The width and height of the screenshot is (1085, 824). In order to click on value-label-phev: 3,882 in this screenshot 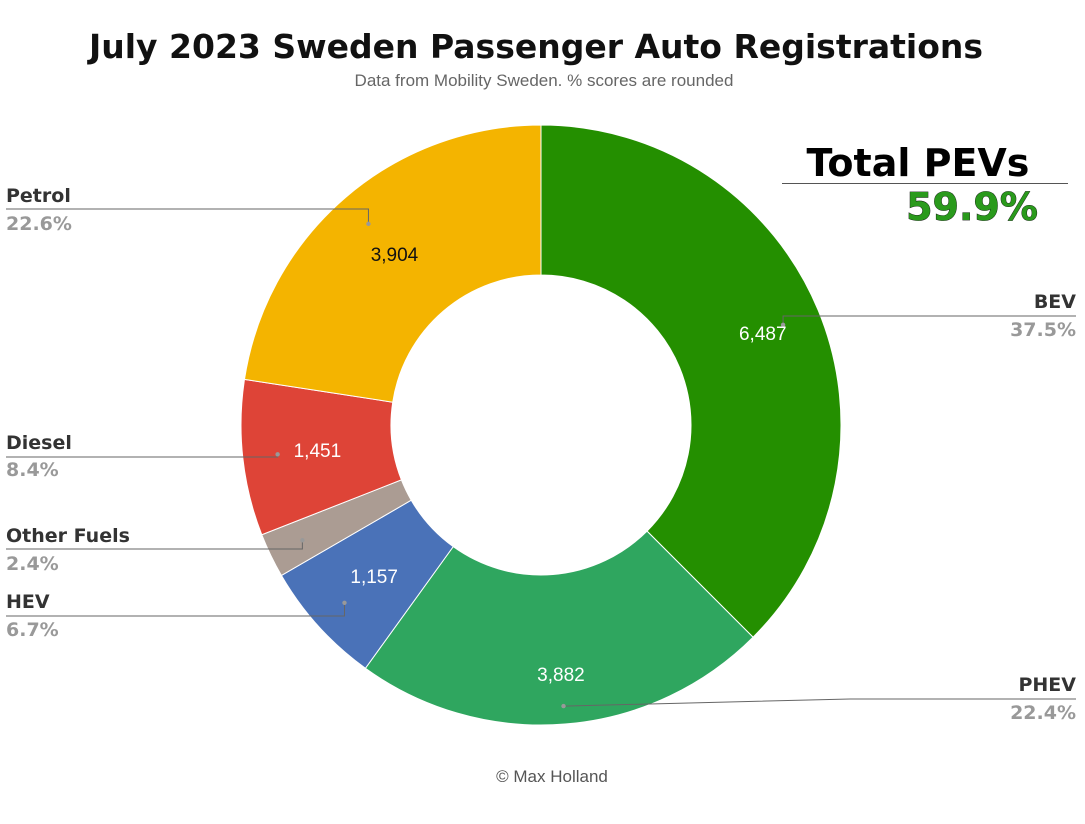, I will do `click(561, 675)`.